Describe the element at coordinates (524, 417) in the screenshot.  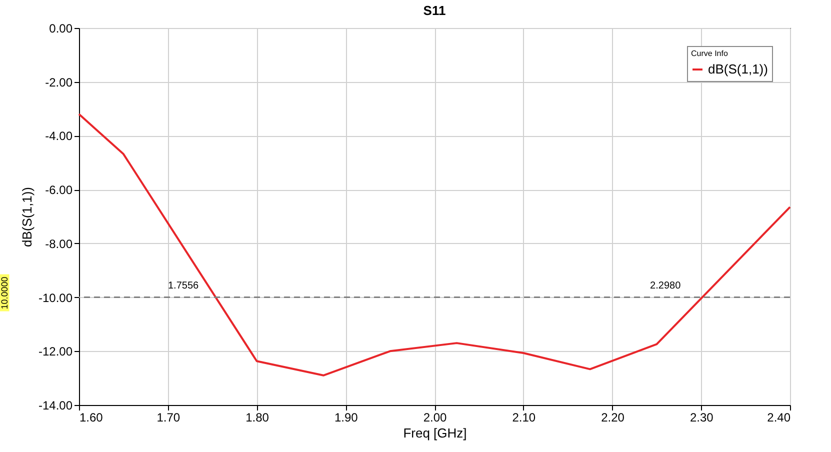
I see `x-tick-label: 2.10` at that location.